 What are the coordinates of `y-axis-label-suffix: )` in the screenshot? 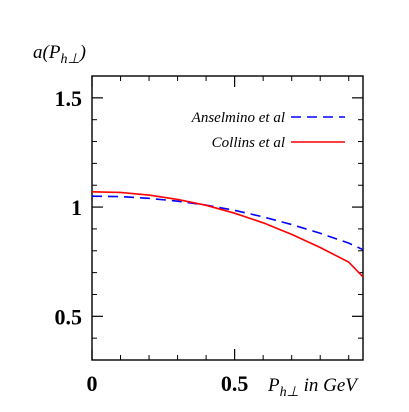 It's located at (82, 52).